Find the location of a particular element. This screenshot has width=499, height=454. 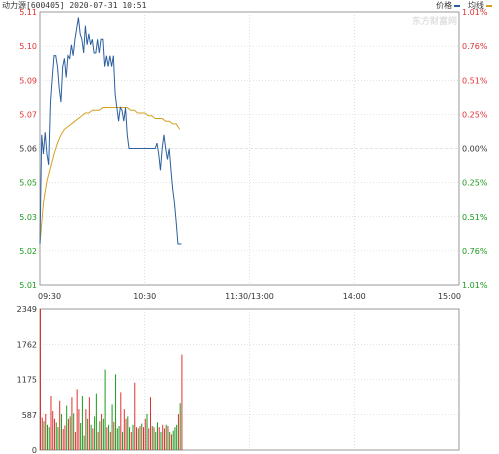

price-y-tick-label: 5.02 is located at coordinates (28, 251).